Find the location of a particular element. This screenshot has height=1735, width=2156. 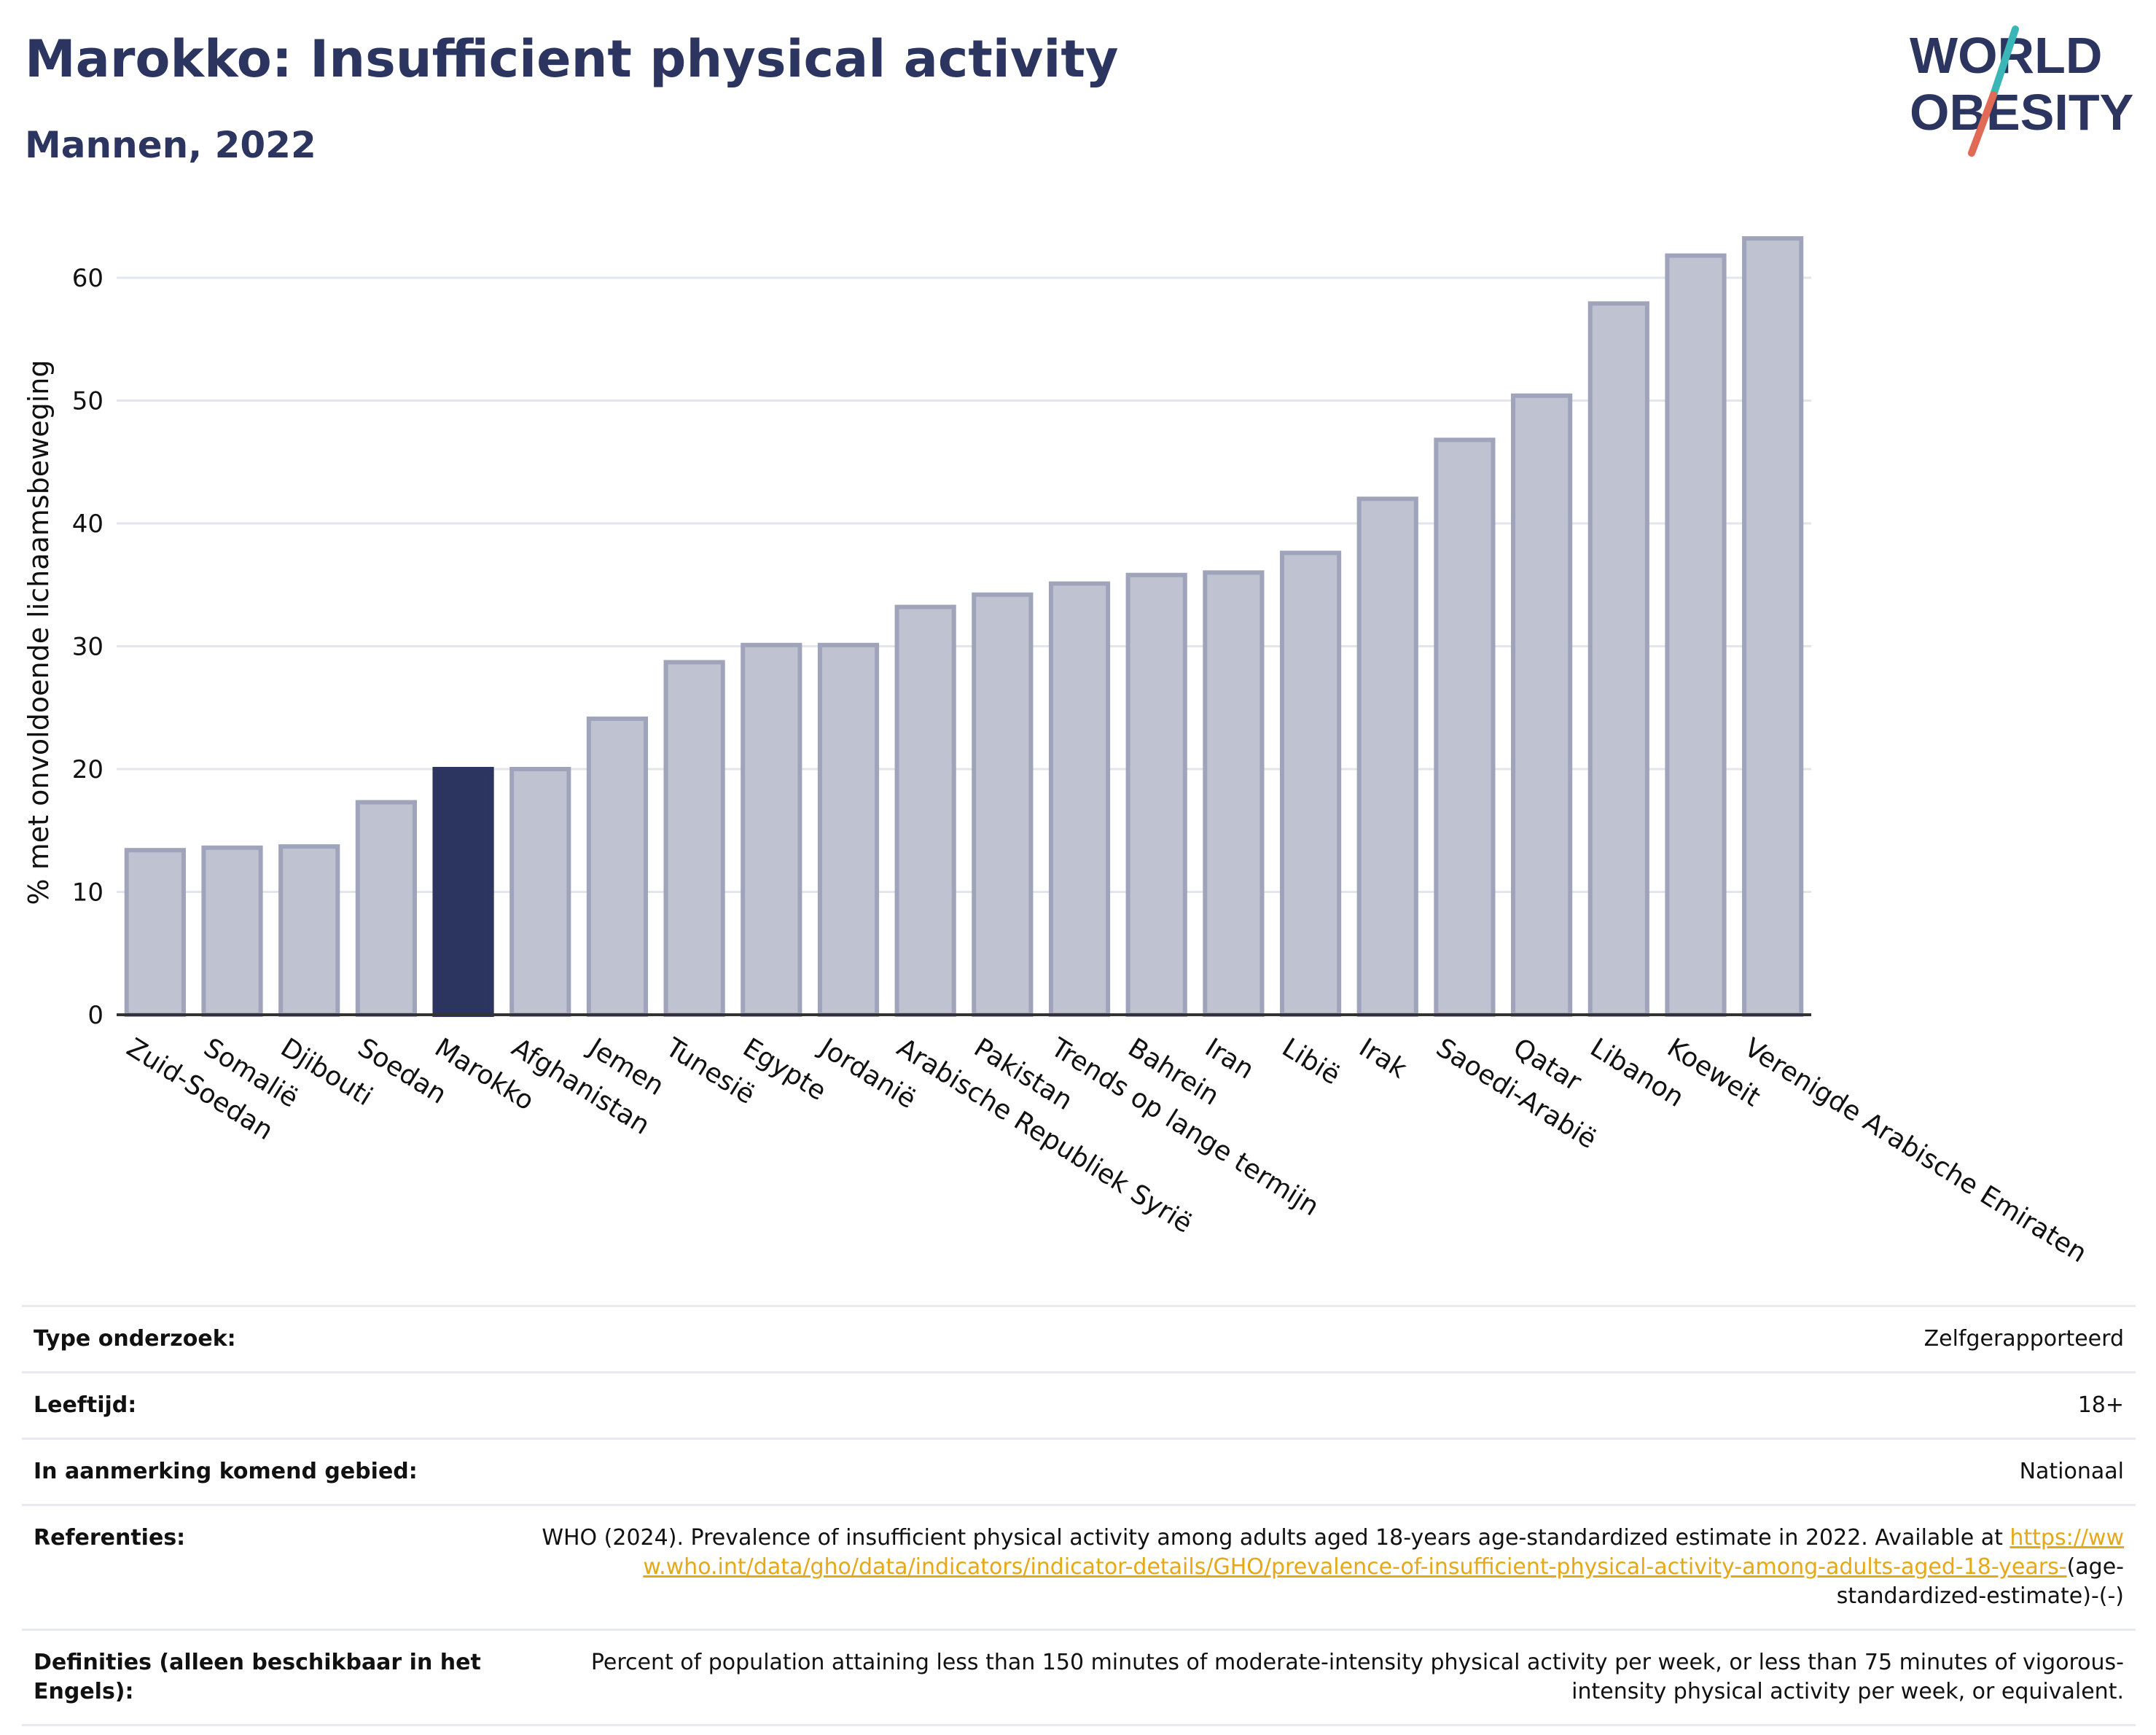

meta-label: Leeftijd: is located at coordinates (86, 1405).